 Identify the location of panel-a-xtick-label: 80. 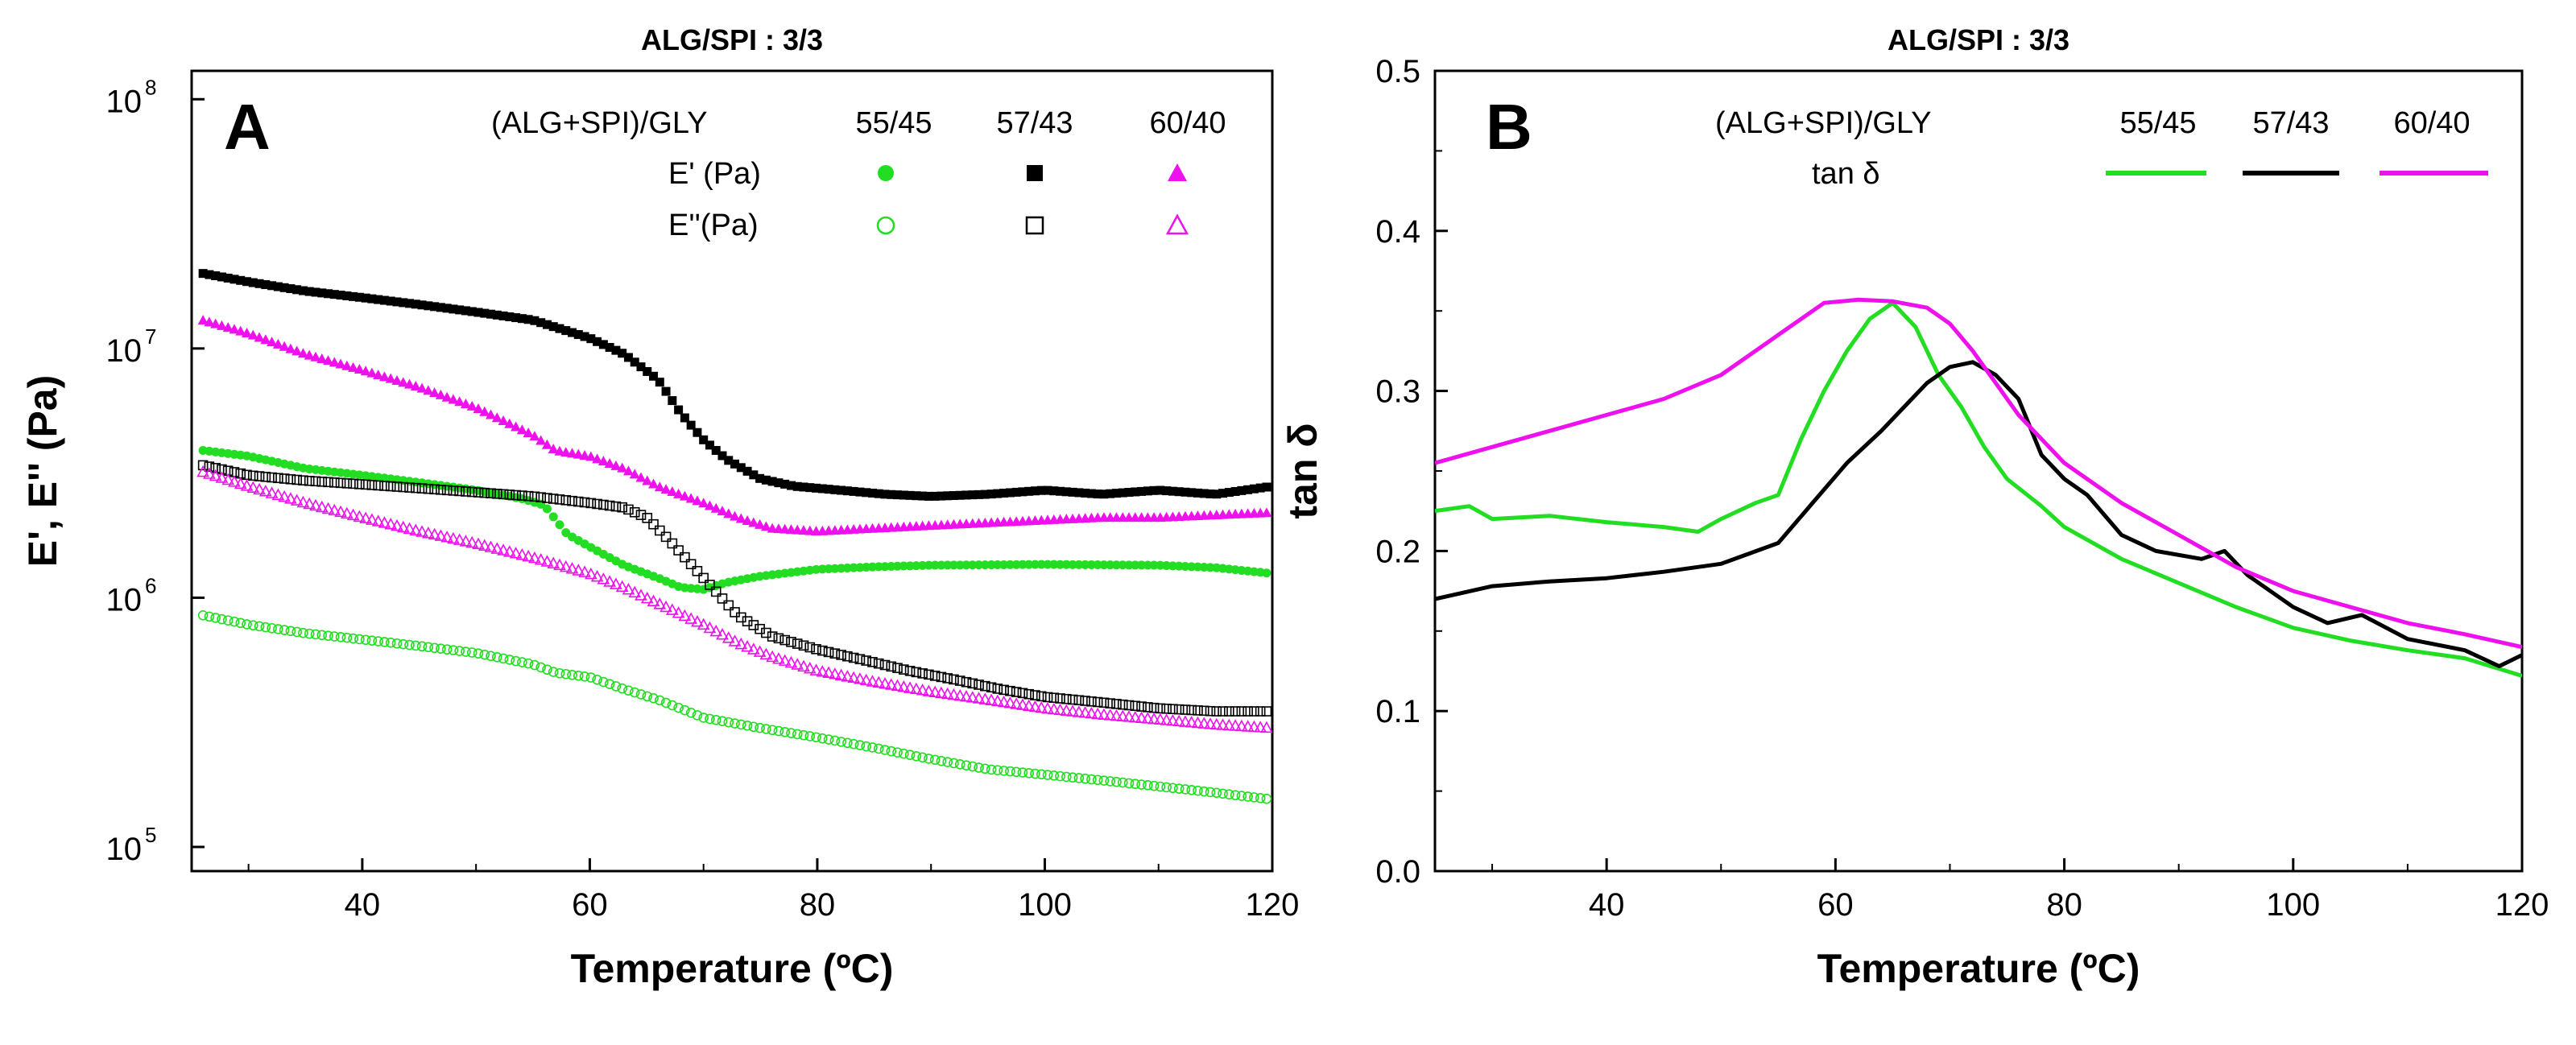
(818, 905).